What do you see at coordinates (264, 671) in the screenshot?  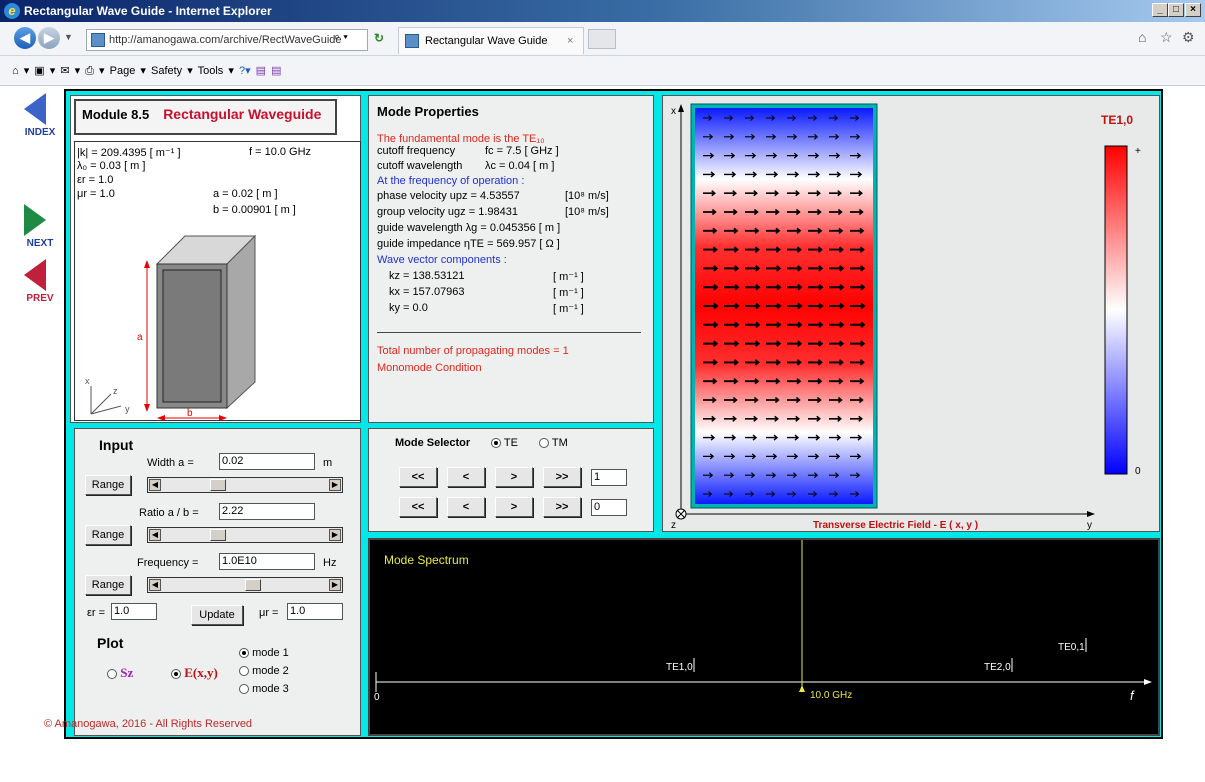 I see `mode2-radio: mode 2` at bounding box center [264, 671].